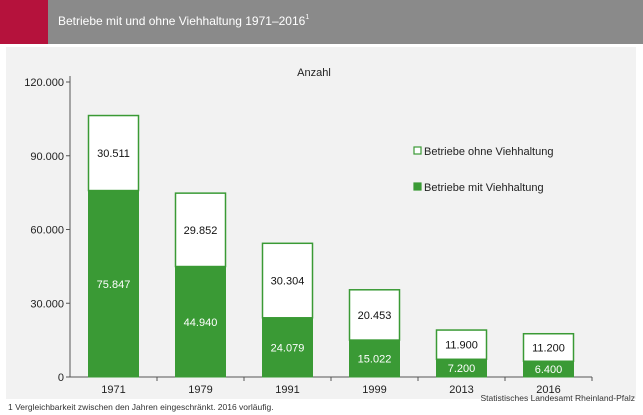  Describe the element at coordinates (24, 22) in the screenshot. I see `header-accent` at that location.